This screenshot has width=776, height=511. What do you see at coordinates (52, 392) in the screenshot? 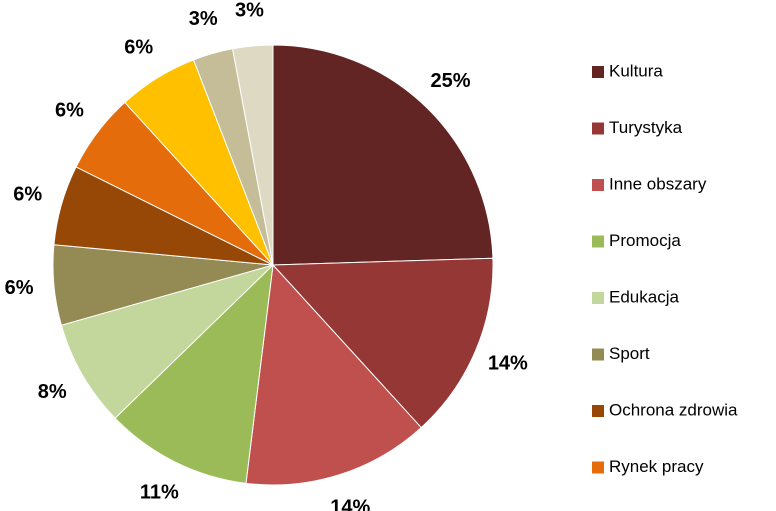
I see `data-label: 8%` at bounding box center [52, 392].